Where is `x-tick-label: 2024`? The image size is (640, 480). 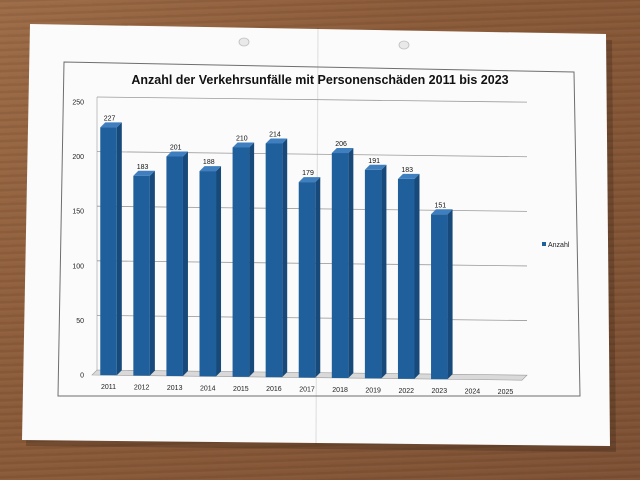
x-tick-label: 2024 is located at coordinates (473, 392).